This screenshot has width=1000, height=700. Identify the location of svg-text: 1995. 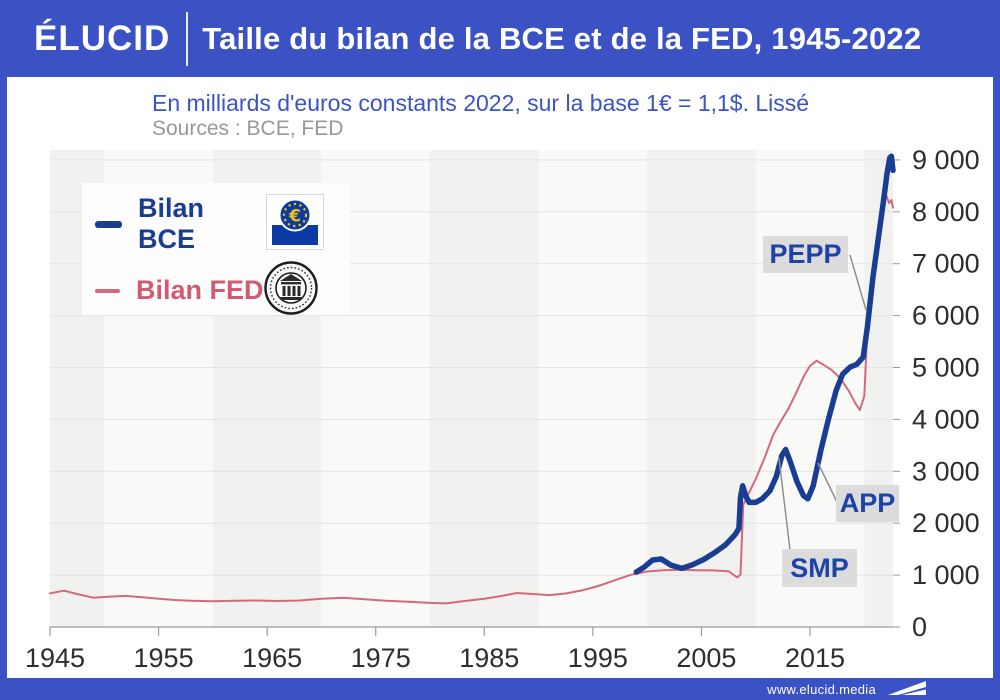
(598, 658).